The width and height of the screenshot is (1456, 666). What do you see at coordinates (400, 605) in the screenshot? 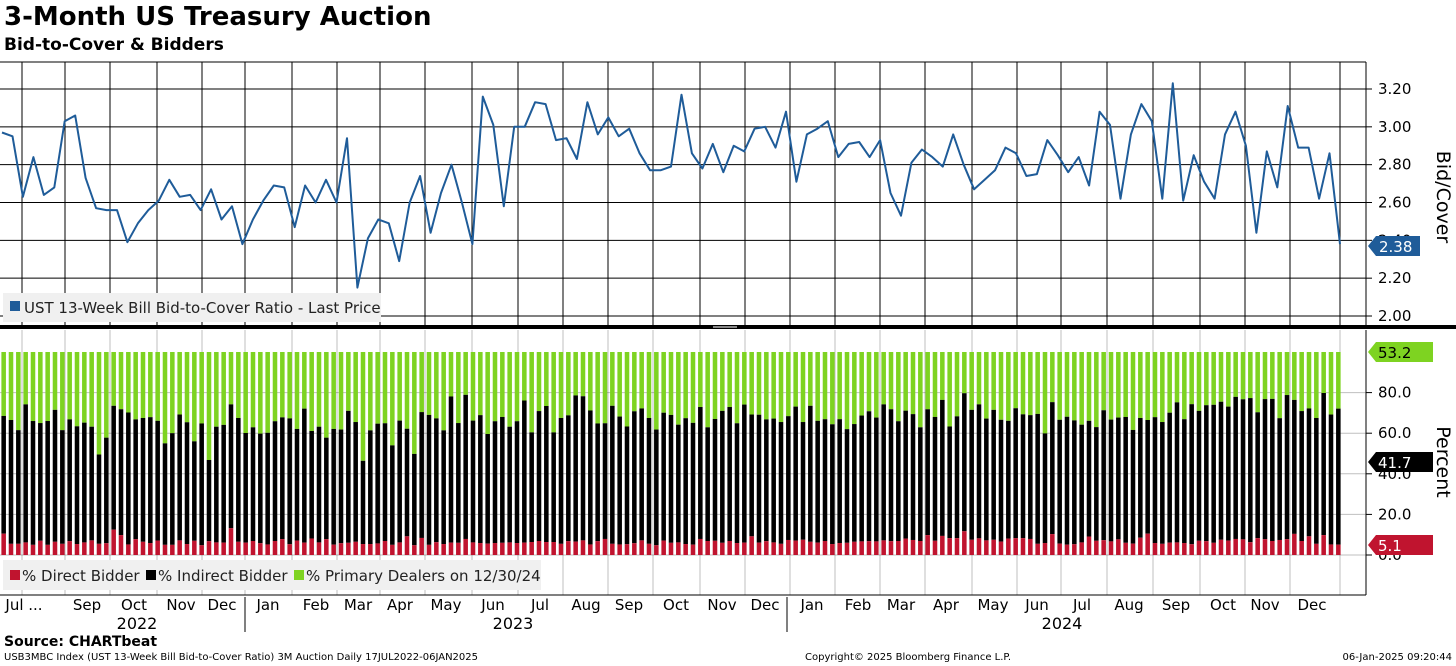
I see `x-month-label: Apr` at bounding box center [400, 605].